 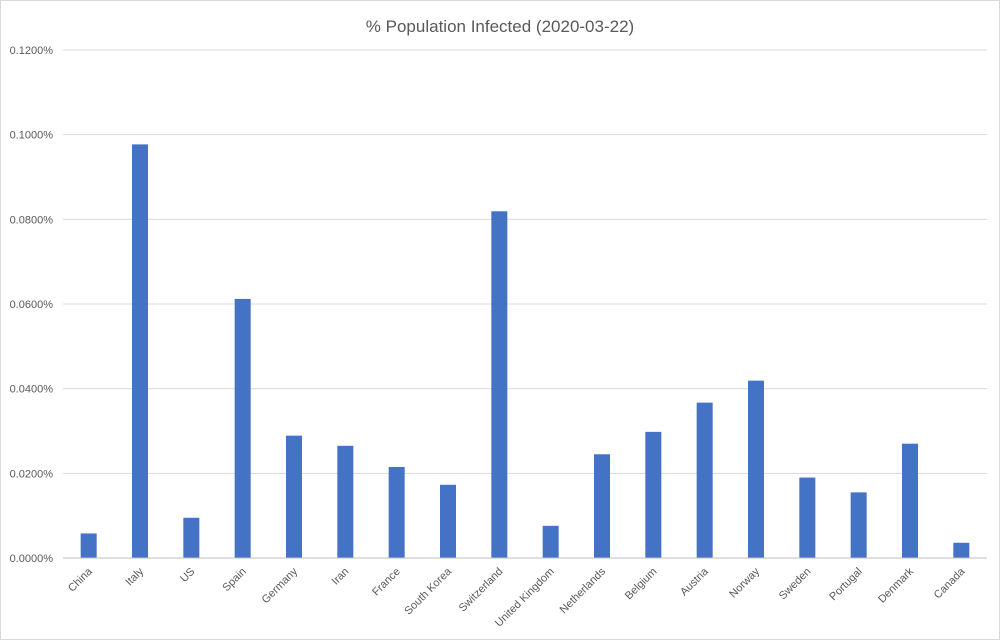 I want to click on bar-us, so click(x=191, y=537).